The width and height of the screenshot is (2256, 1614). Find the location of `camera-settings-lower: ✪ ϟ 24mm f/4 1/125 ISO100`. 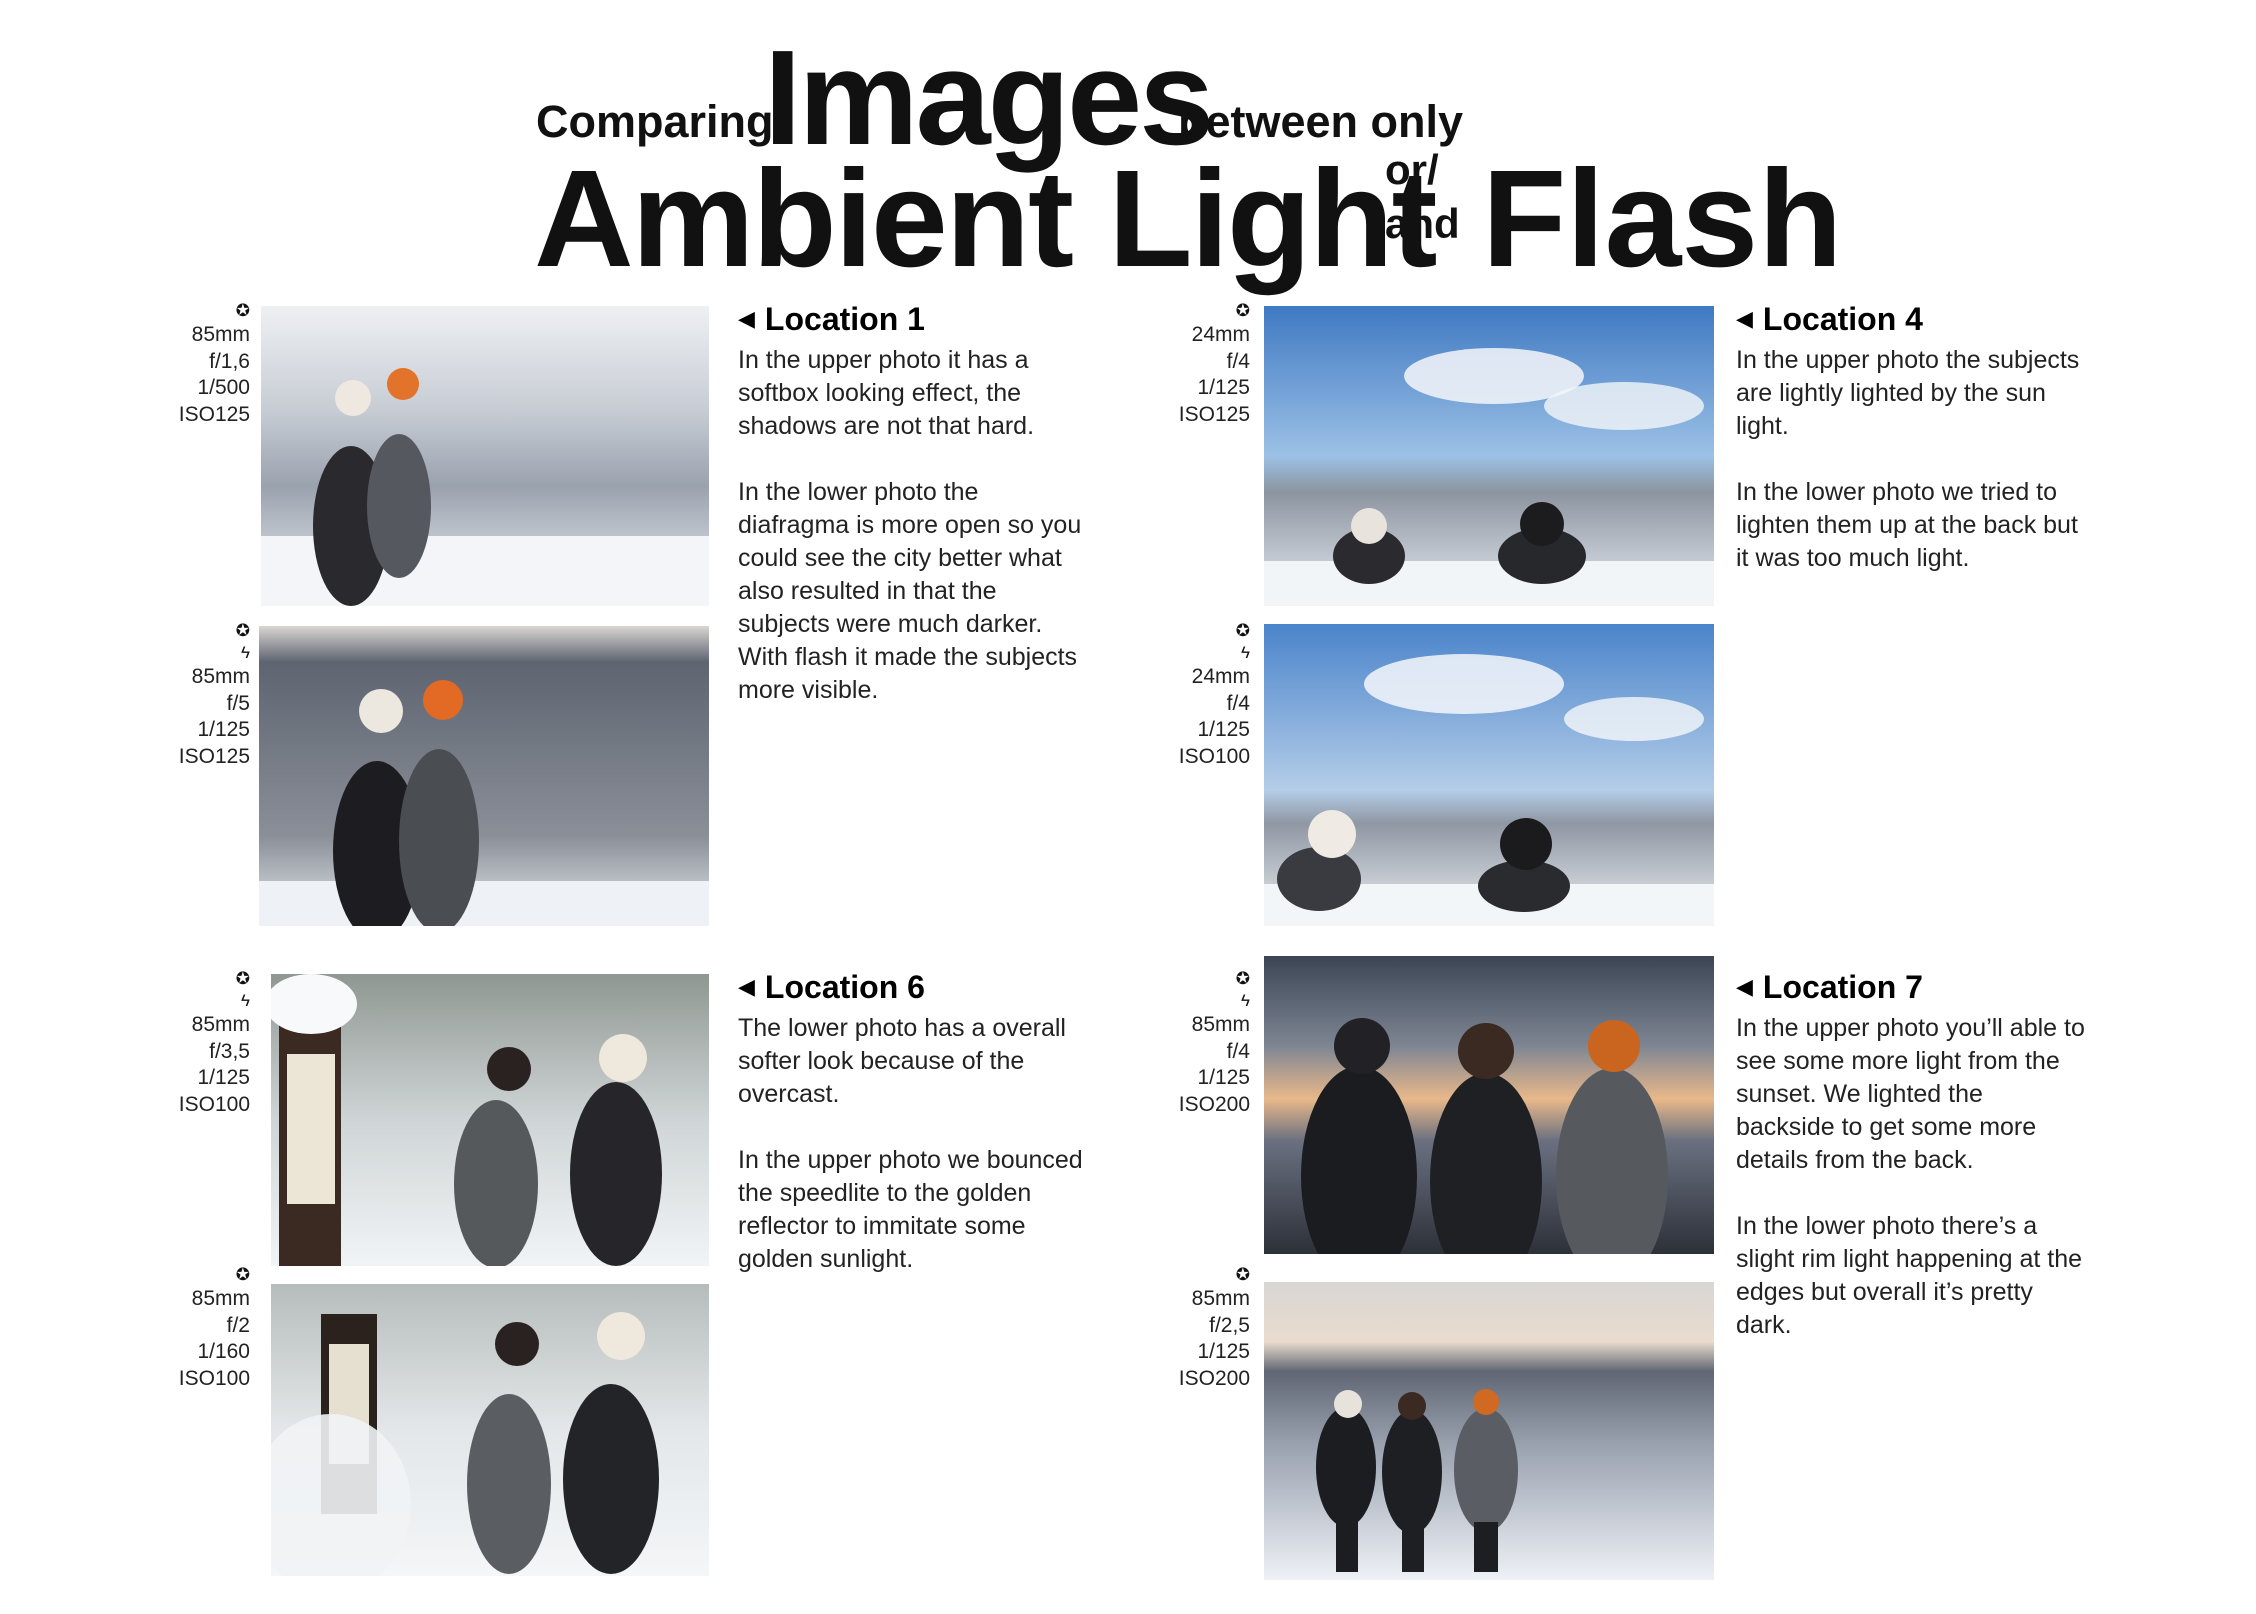

camera-settings-lower: ✪ ϟ 24mm f/4 1/125 ISO100 is located at coordinates (1209, 695).